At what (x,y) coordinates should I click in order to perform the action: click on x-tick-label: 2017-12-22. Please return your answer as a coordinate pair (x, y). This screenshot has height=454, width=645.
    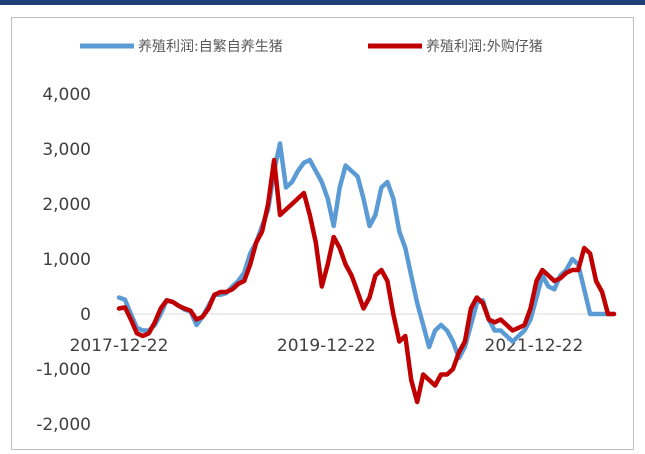
    Looking at the image, I should click on (119, 346).